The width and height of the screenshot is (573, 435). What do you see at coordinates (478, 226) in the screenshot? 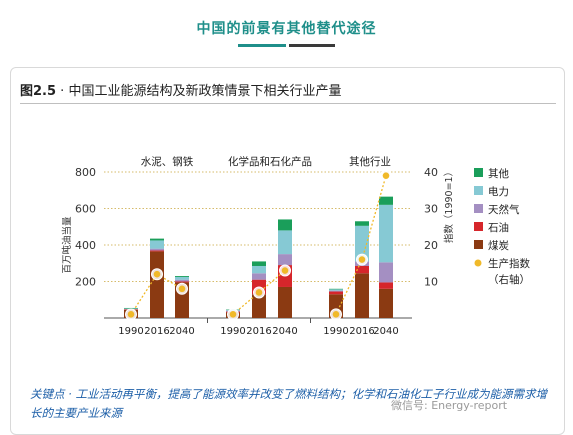
I see `legend-swatch-石油` at bounding box center [478, 226].